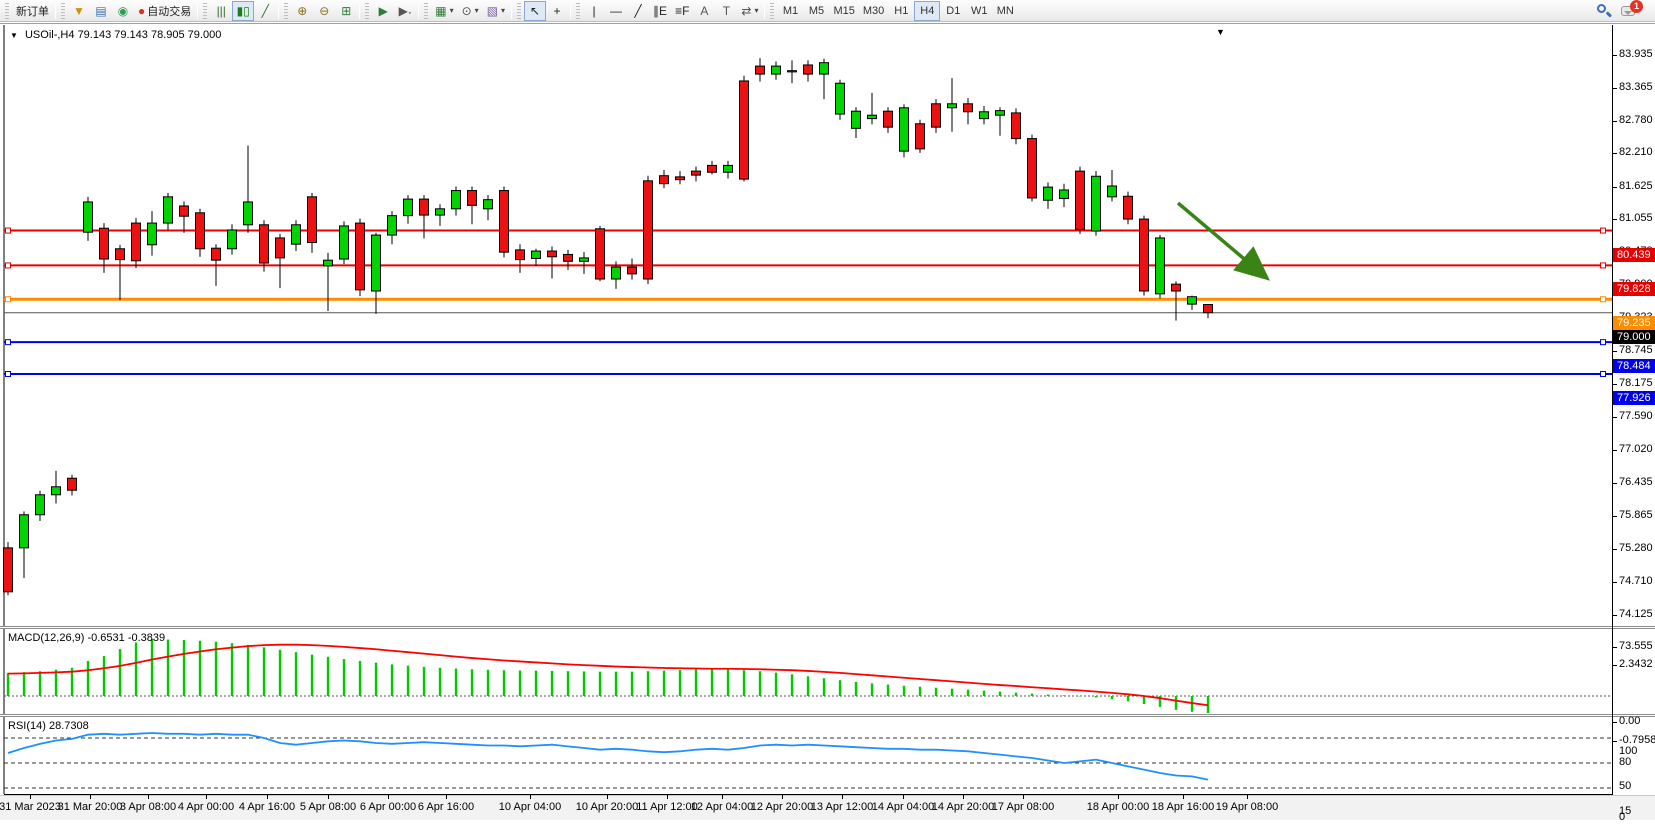 Image resolution: width=1655 pixels, height=826 pixels. Describe the element at coordinates (1247, 796) in the screenshot. I see `time-tick-mark` at that location.